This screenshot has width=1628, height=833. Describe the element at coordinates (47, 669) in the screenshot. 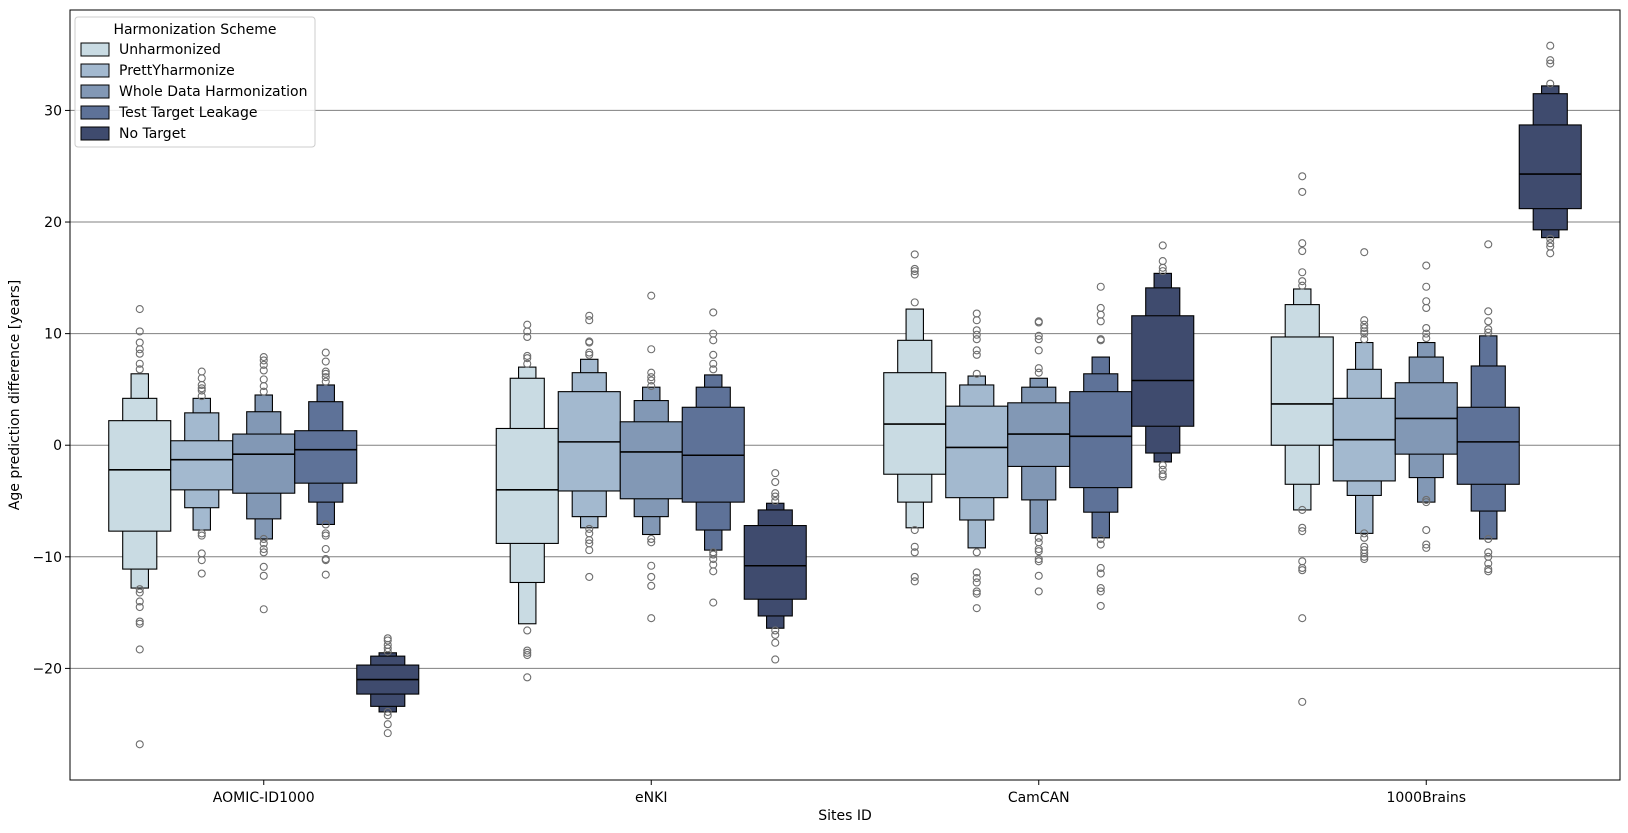

I see `y-tick-label: −20` at that location.